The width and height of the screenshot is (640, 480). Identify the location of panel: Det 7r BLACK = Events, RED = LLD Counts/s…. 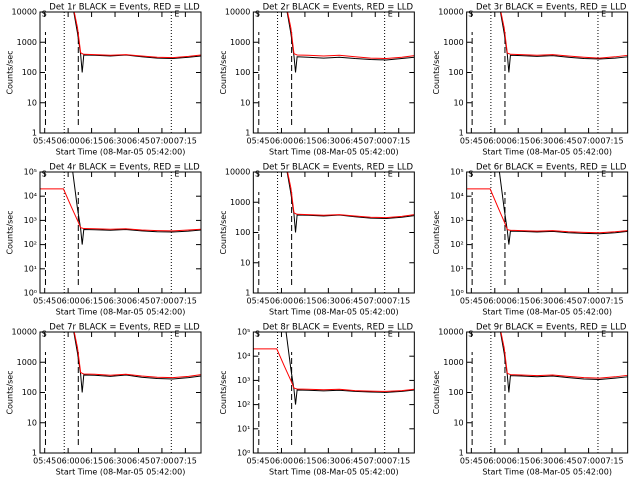
(104, 400).